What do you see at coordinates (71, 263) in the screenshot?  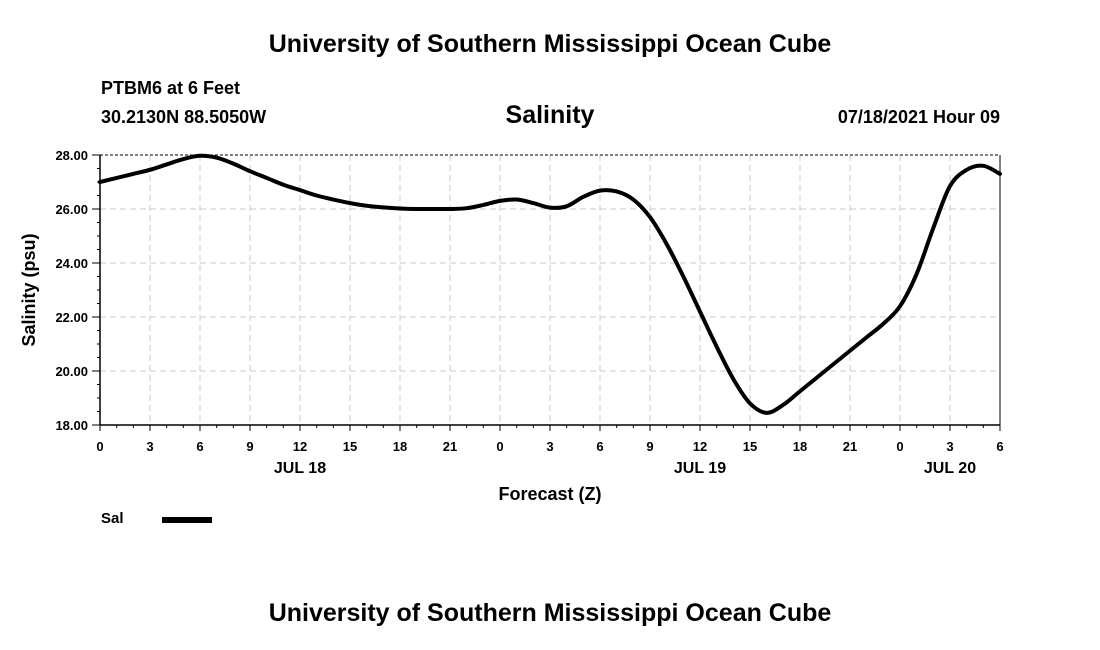 I see `y-tick-label: 24.00` at bounding box center [71, 263].